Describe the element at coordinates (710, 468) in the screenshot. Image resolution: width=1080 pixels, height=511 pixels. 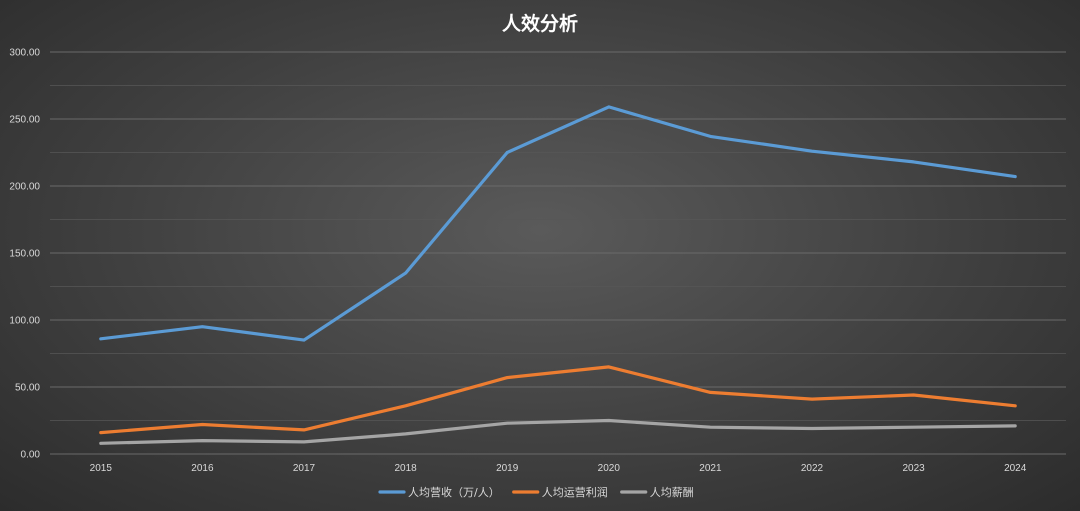
I see `x-tick-label: 2021` at that location.